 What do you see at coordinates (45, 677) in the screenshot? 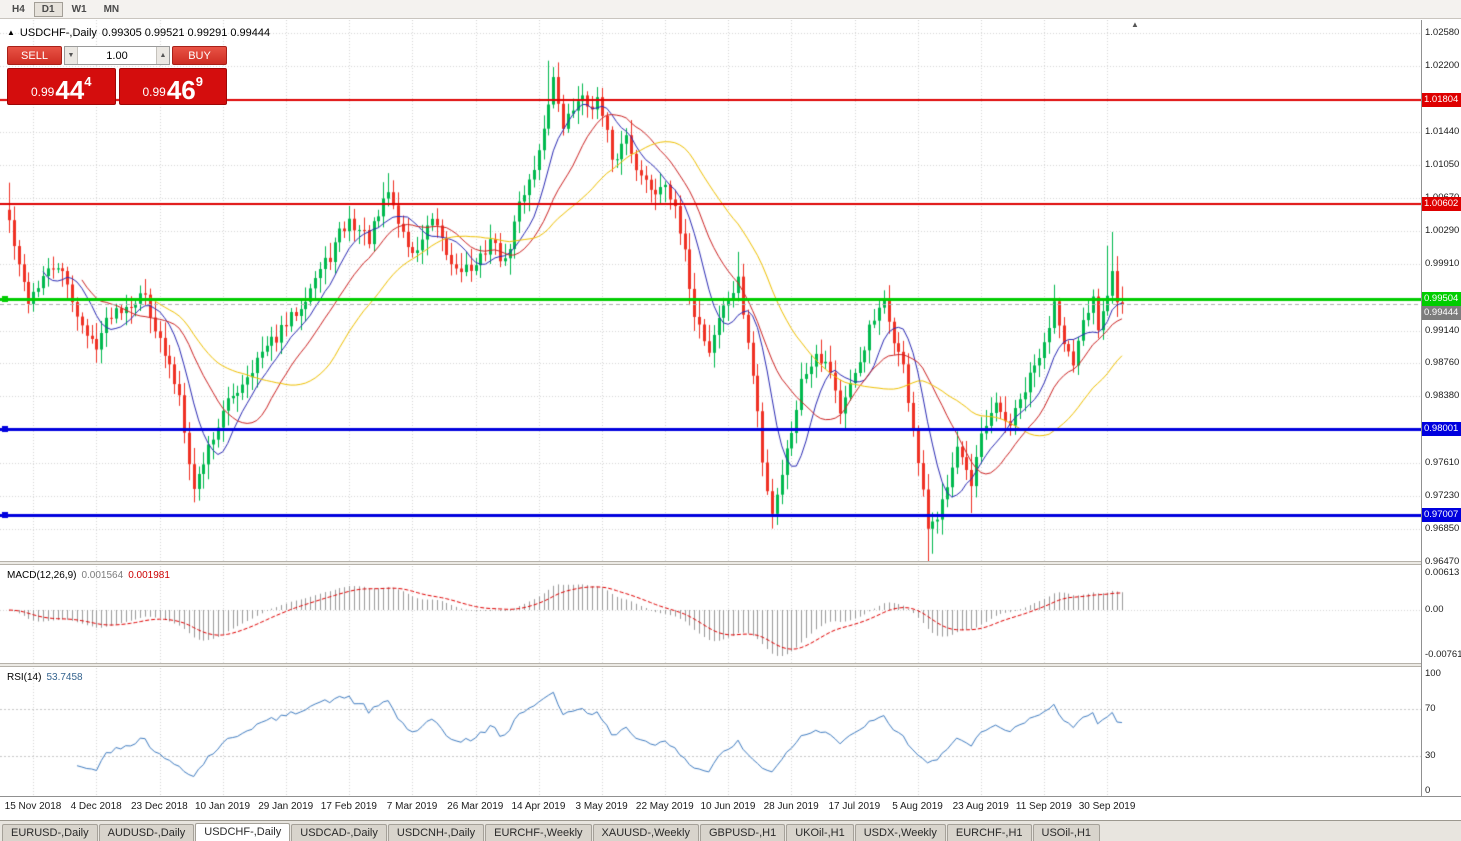
I see `rsi-indicator-label: RSI(14) 53.7458` at bounding box center [45, 677].